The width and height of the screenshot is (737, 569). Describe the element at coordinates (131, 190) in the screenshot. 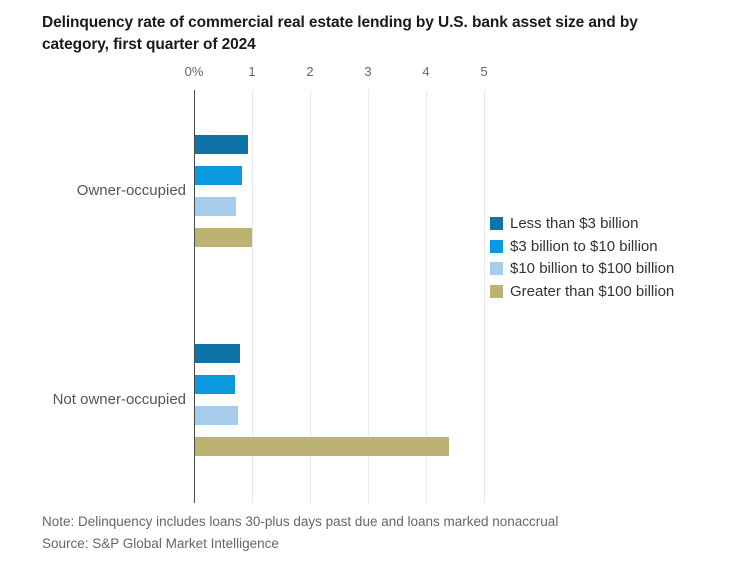

I see `category-label: Owner-occupied` at that location.